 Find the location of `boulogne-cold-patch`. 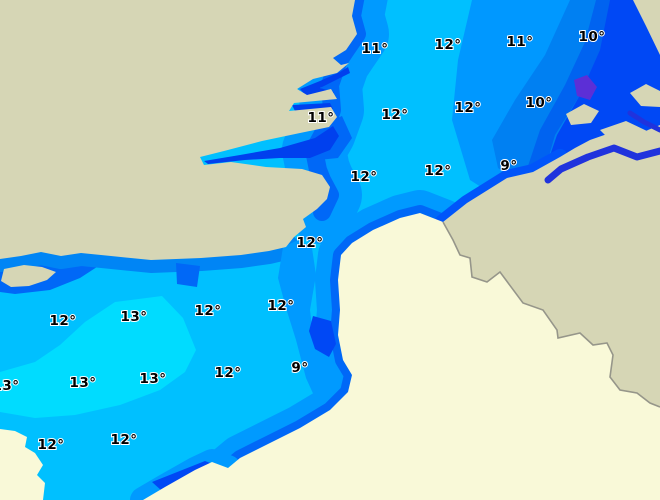

boulogne-cold-patch is located at coordinates (322, 336).